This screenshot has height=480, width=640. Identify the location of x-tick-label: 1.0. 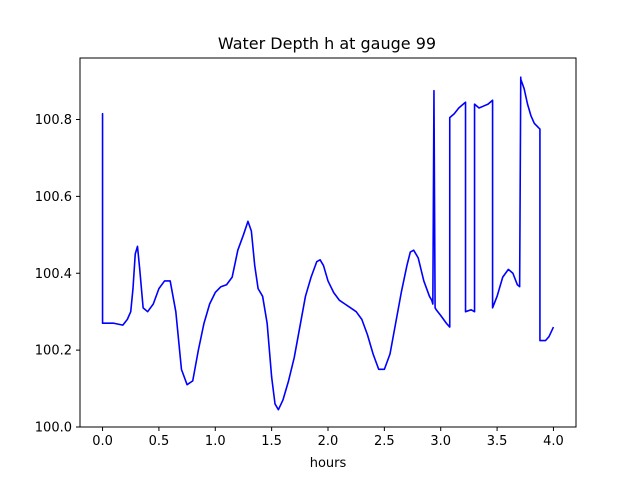
(215, 441).